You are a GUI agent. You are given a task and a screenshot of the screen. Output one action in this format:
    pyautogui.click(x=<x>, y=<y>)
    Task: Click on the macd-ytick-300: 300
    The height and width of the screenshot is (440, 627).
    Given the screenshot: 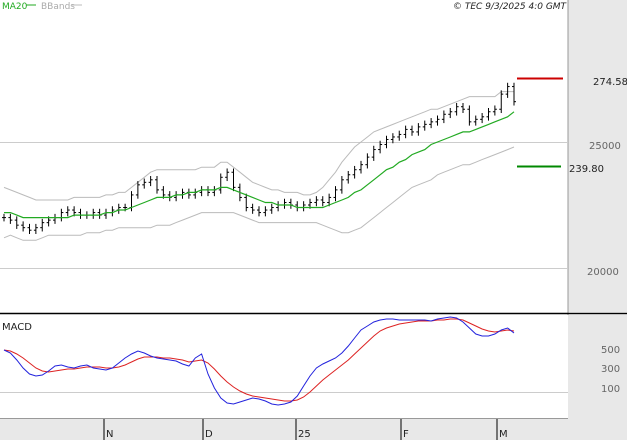 What is the action you would take?
    pyautogui.click(x=610, y=369)
    